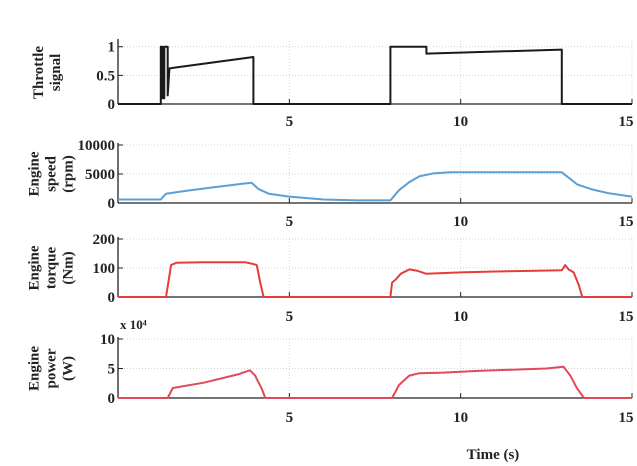 The width and height of the screenshot is (637, 466). Describe the element at coordinates (493, 455) in the screenshot. I see `x-axis-label: Time (s)` at that location.